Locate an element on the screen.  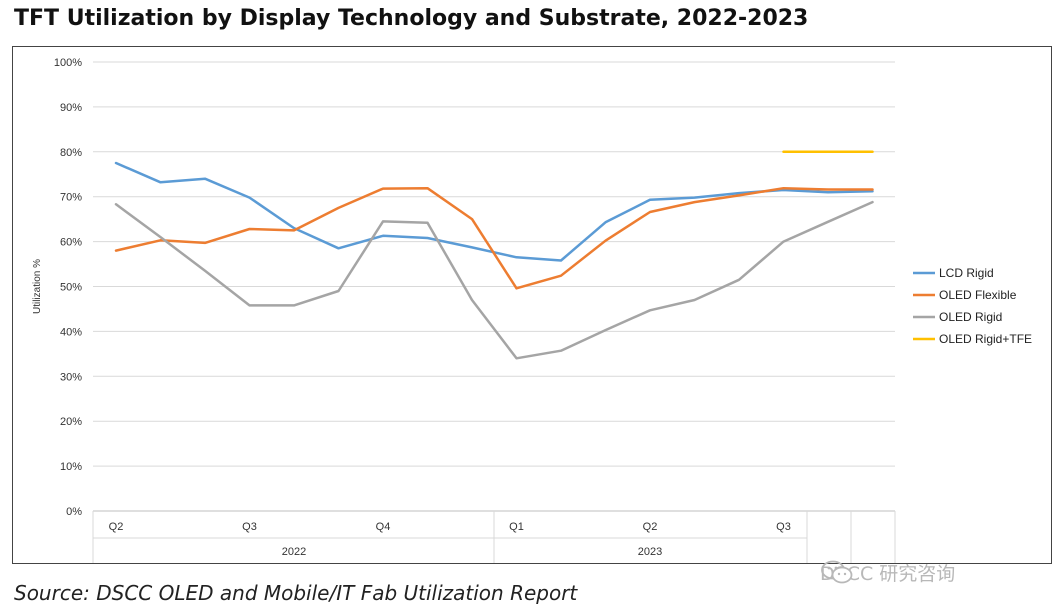
y-tick-label: 50% is located at coordinates (71, 288).